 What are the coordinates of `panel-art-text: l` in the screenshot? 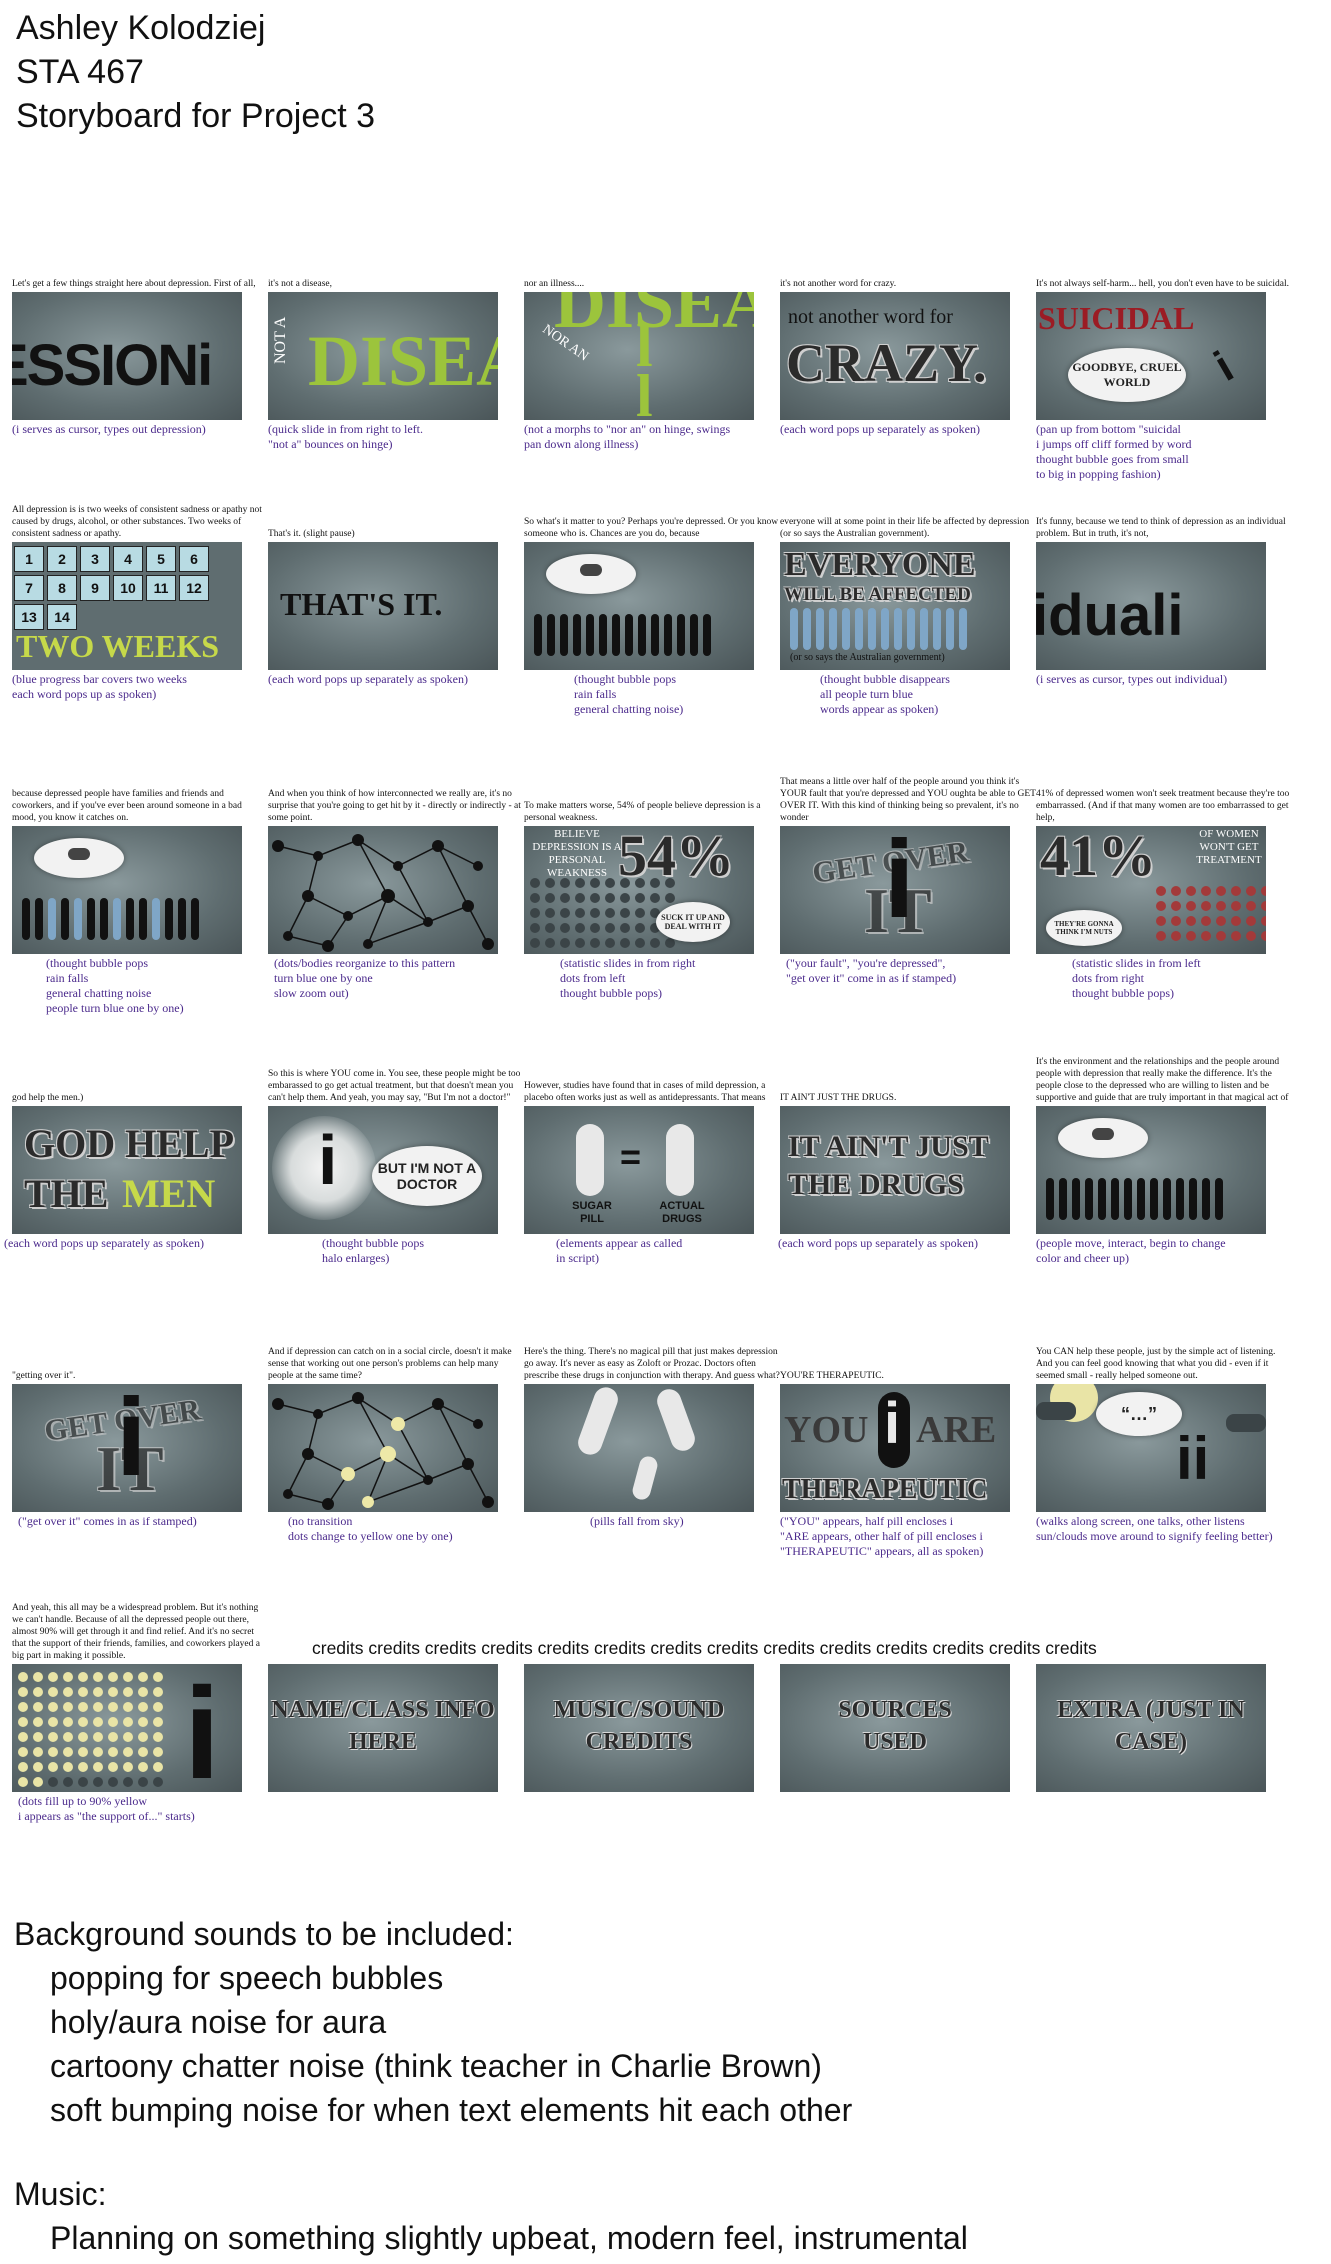 It's located at (644, 346).